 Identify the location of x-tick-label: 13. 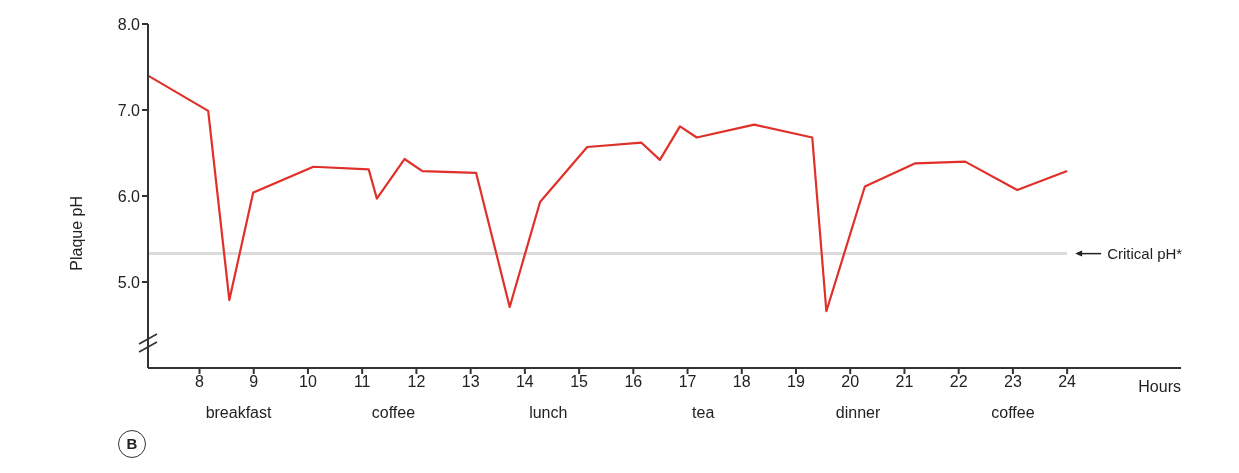
(470, 382).